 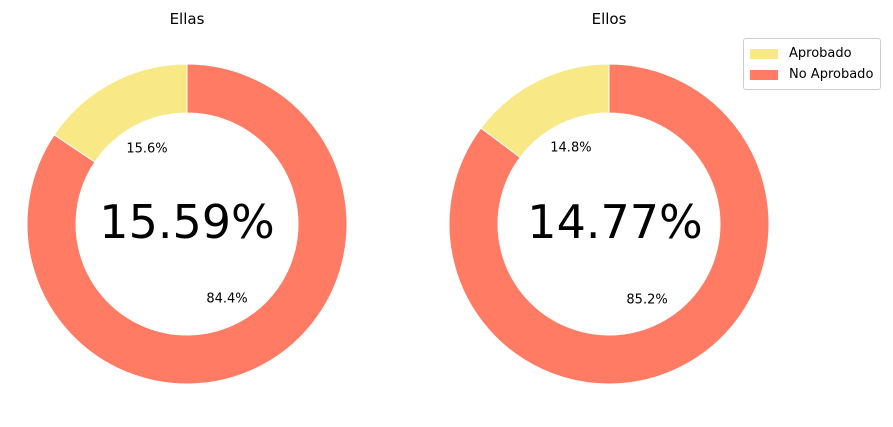 What do you see at coordinates (226, 299) in the screenshot?
I see `slice-label-ellas-no-aprobado: 84.4%` at bounding box center [226, 299].